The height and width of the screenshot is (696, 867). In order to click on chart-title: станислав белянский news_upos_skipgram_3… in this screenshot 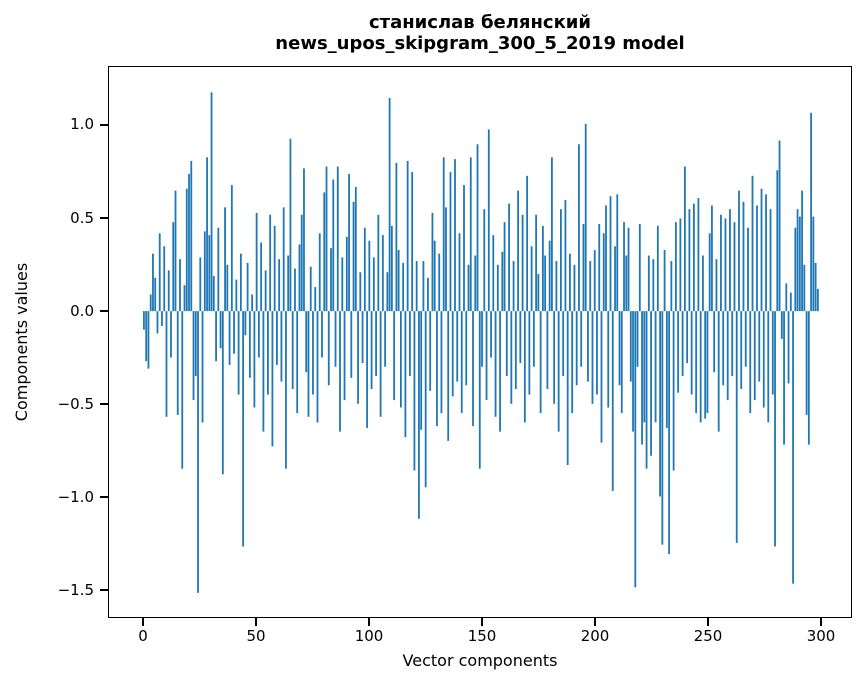, I will do `click(480, 33)`.